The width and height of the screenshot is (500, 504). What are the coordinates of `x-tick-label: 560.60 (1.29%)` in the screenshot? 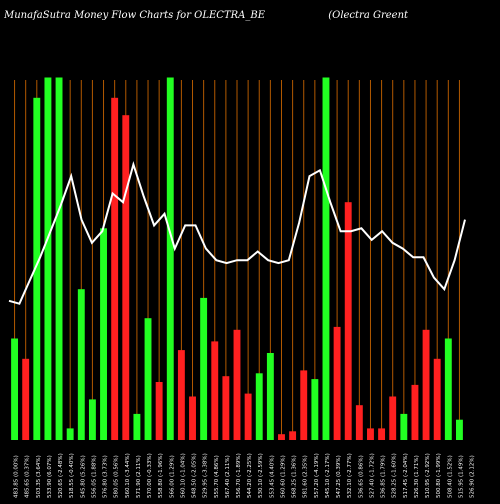 It's located at (283, 476).